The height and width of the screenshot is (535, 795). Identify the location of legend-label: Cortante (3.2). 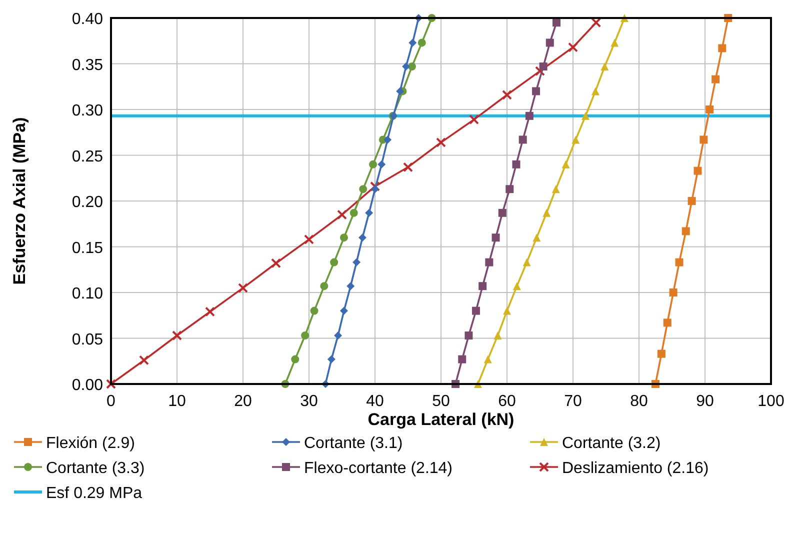
(611, 443).